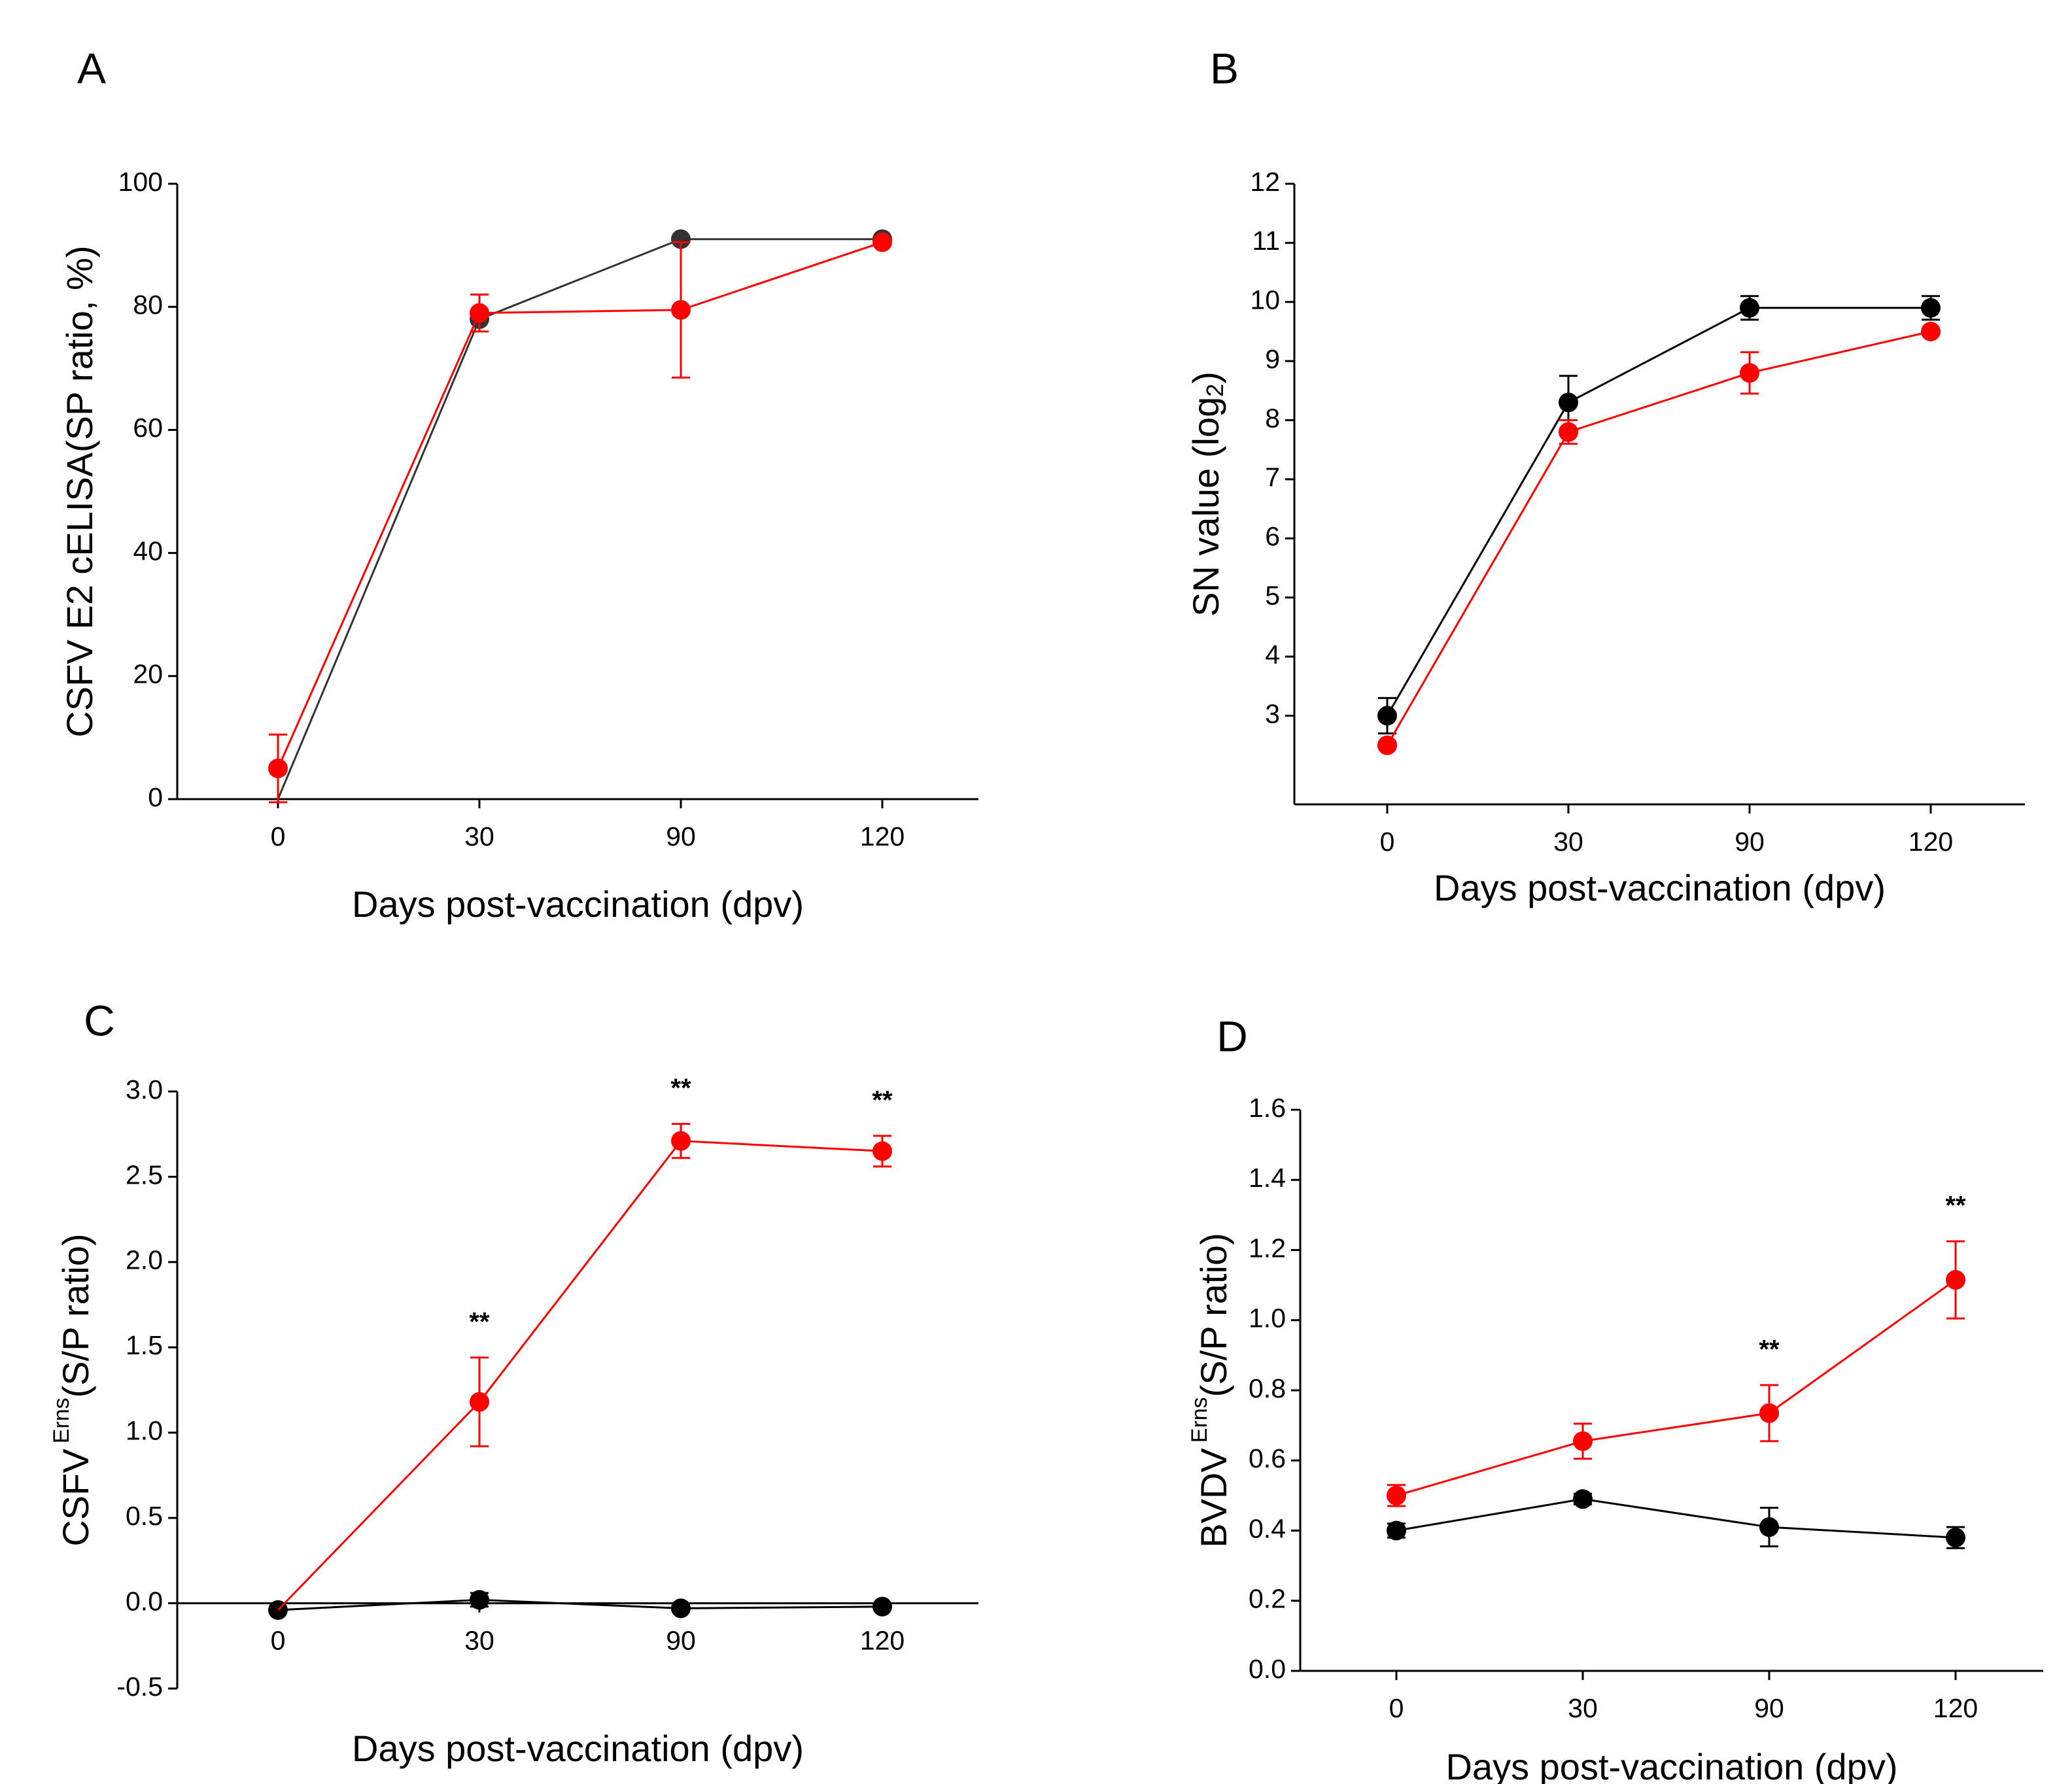 This screenshot has height=1784, width=2072. What do you see at coordinates (148, 428) in the screenshot?
I see `y-tick-label: 60` at bounding box center [148, 428].